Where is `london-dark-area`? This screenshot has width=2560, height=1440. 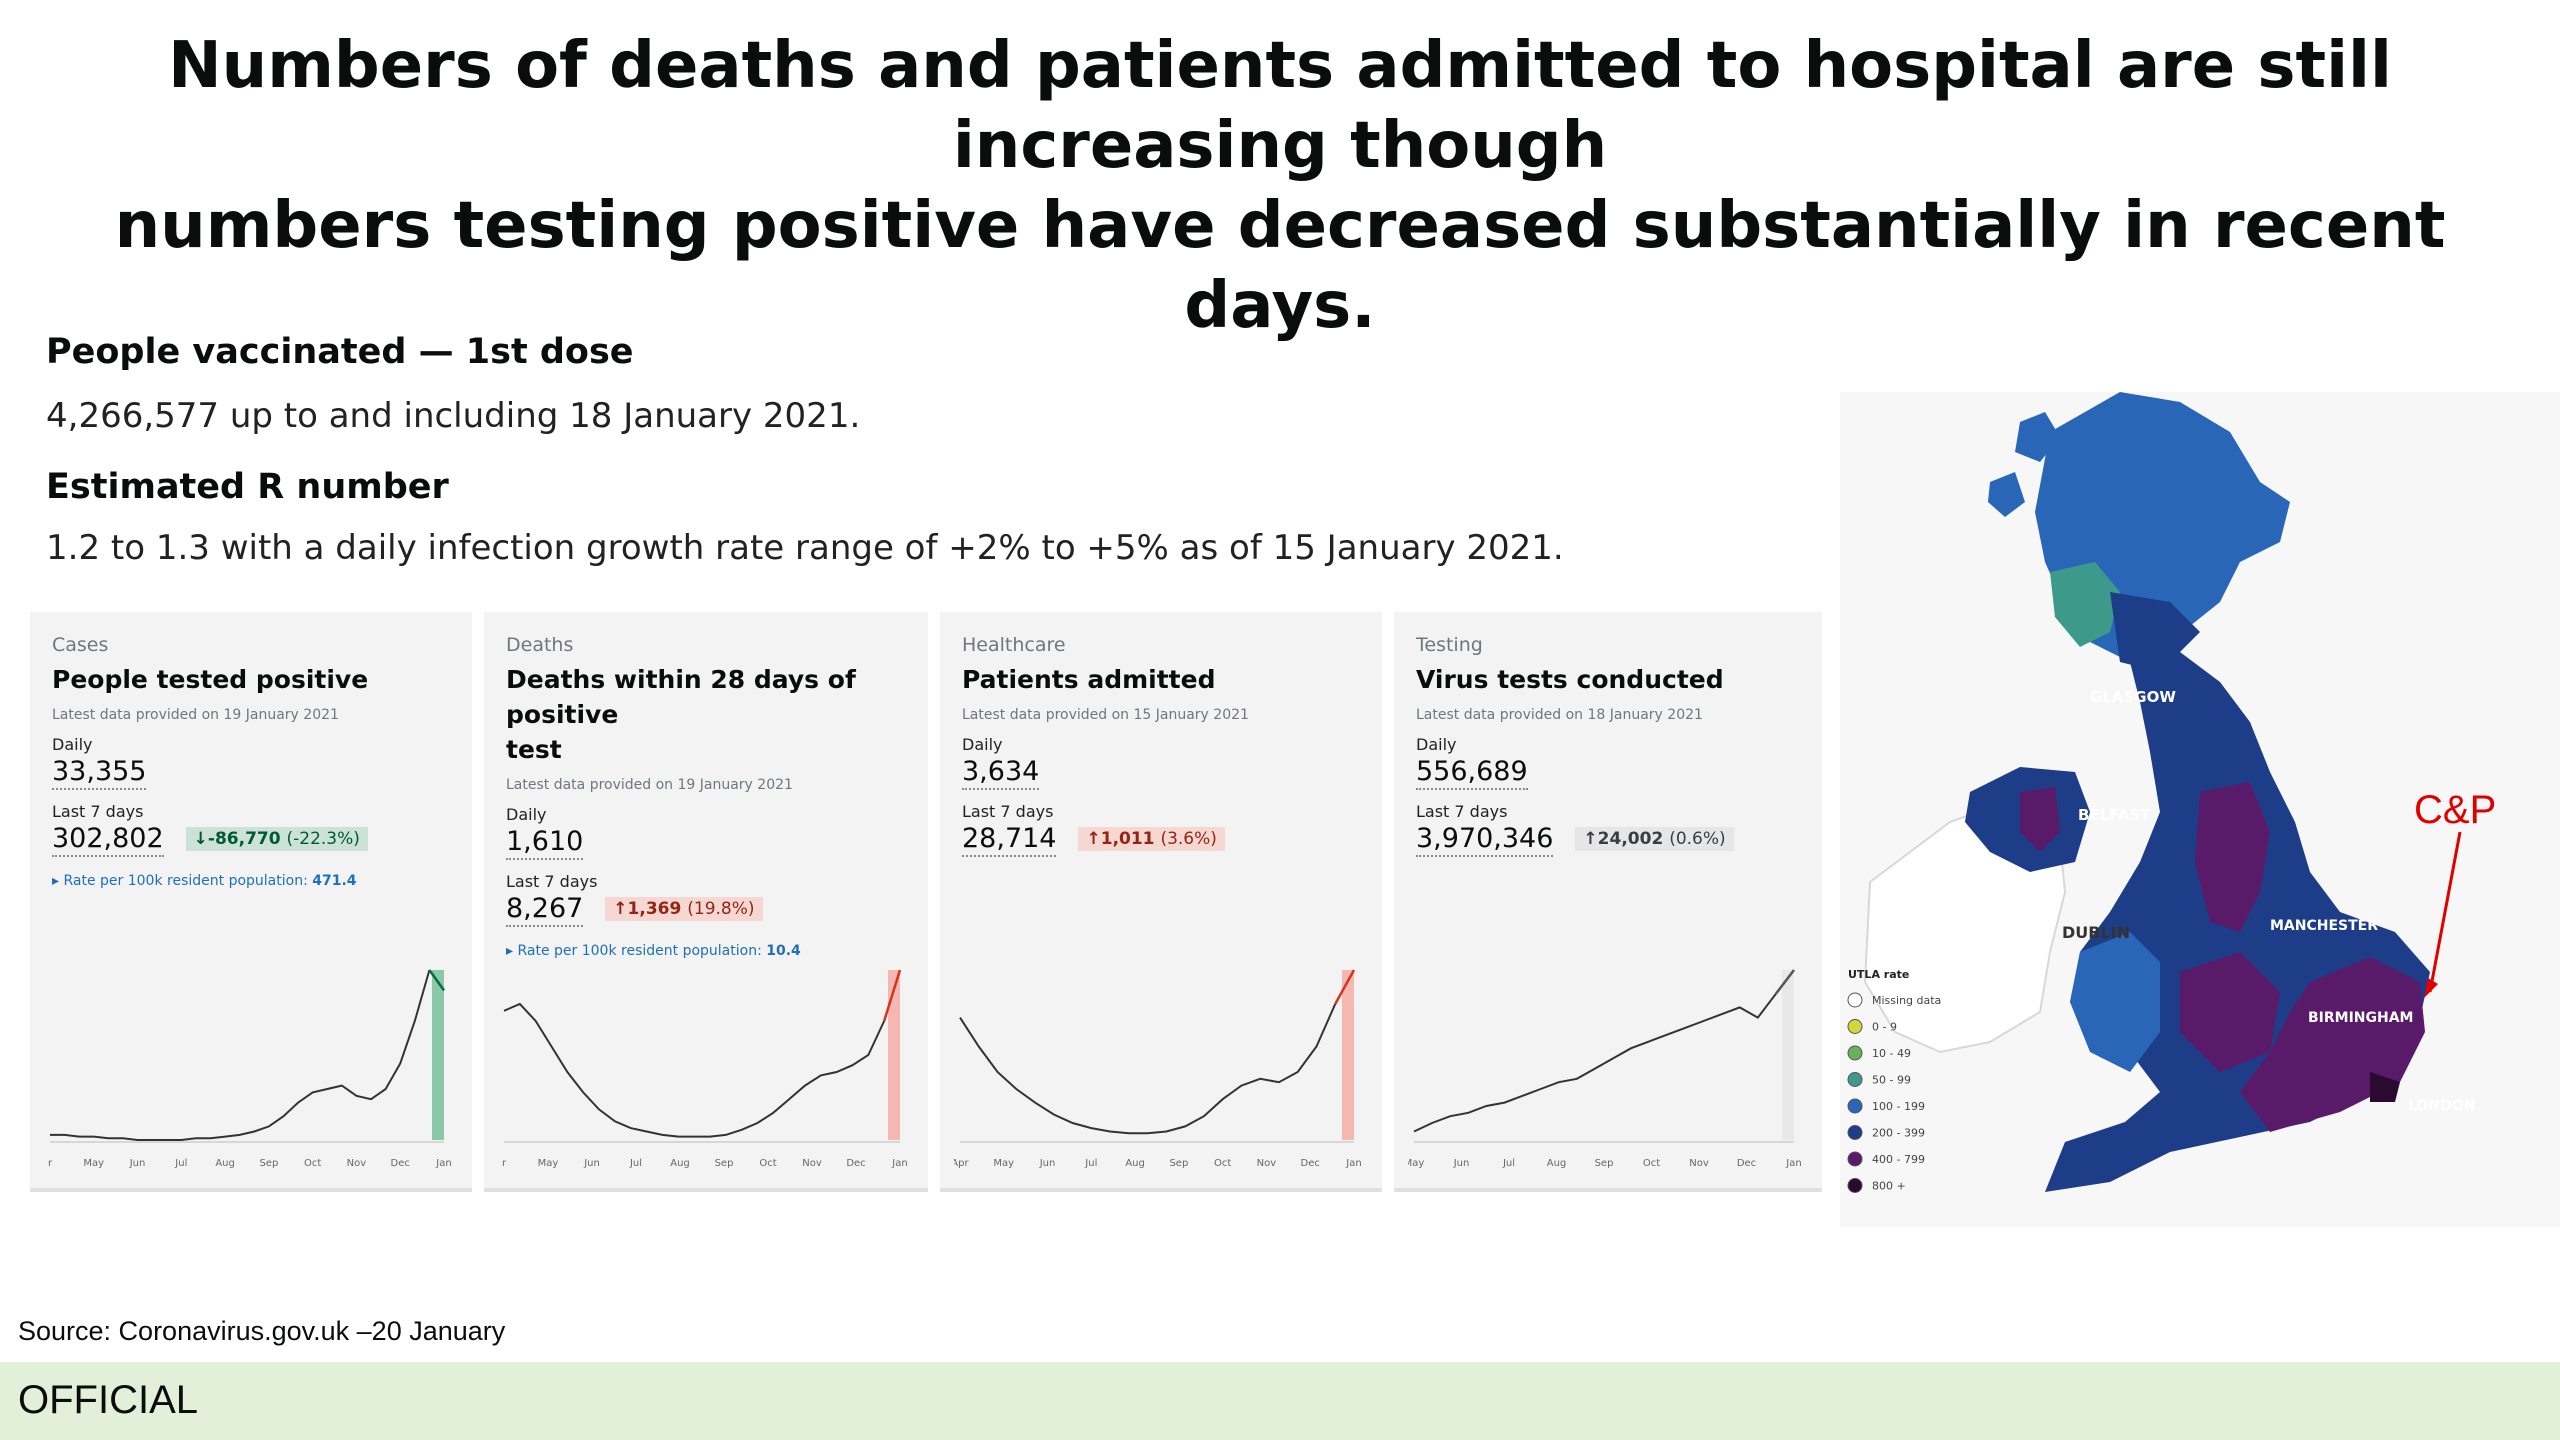 london-dark-area is located at coordinates (2385, 1087).